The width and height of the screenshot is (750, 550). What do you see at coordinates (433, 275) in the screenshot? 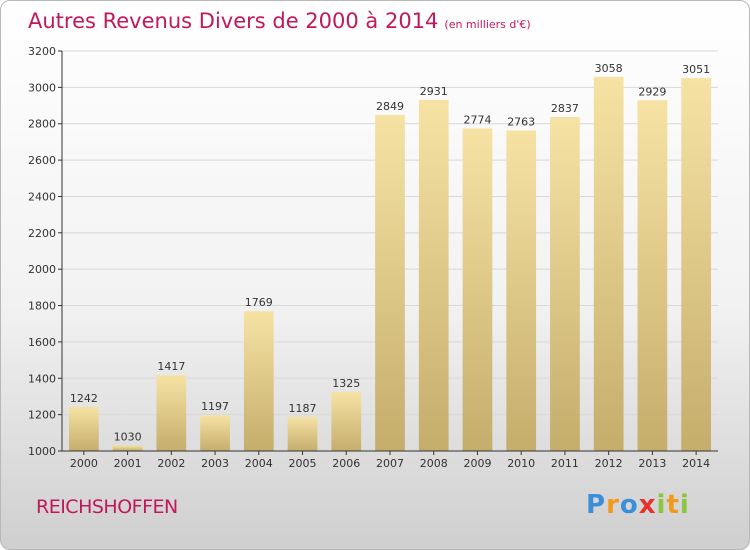
I see `bar-2008` at bounding box center [433, 275].